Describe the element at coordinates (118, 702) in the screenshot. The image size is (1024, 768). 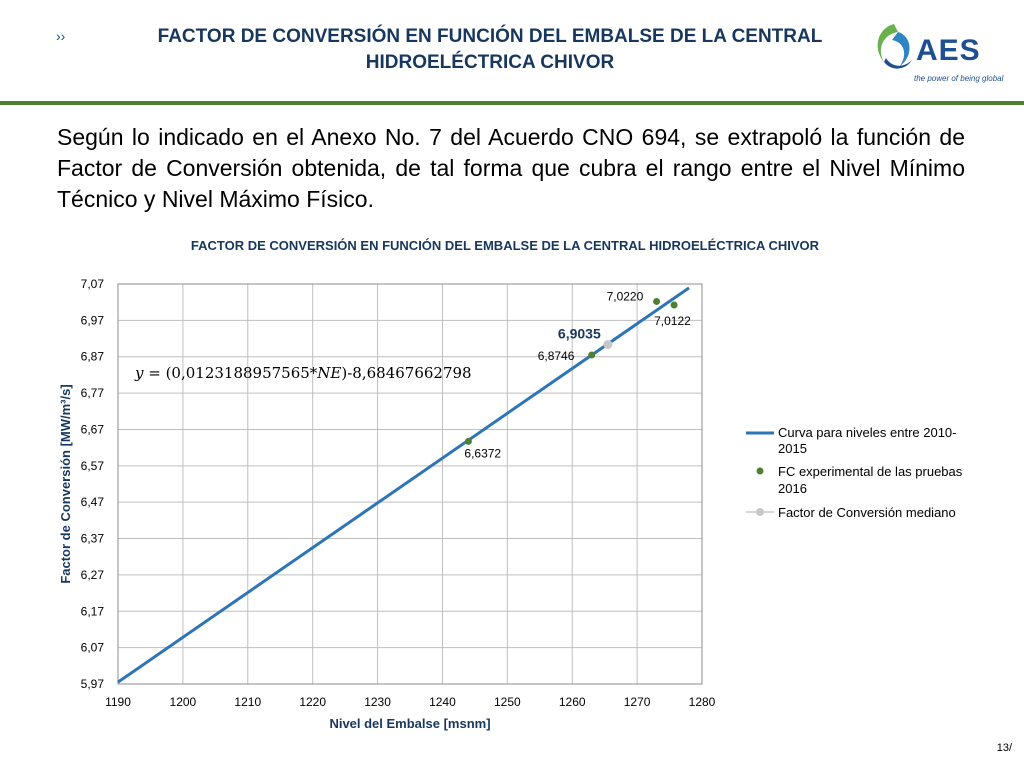
I see `x-tick-label: 1190` at that location.